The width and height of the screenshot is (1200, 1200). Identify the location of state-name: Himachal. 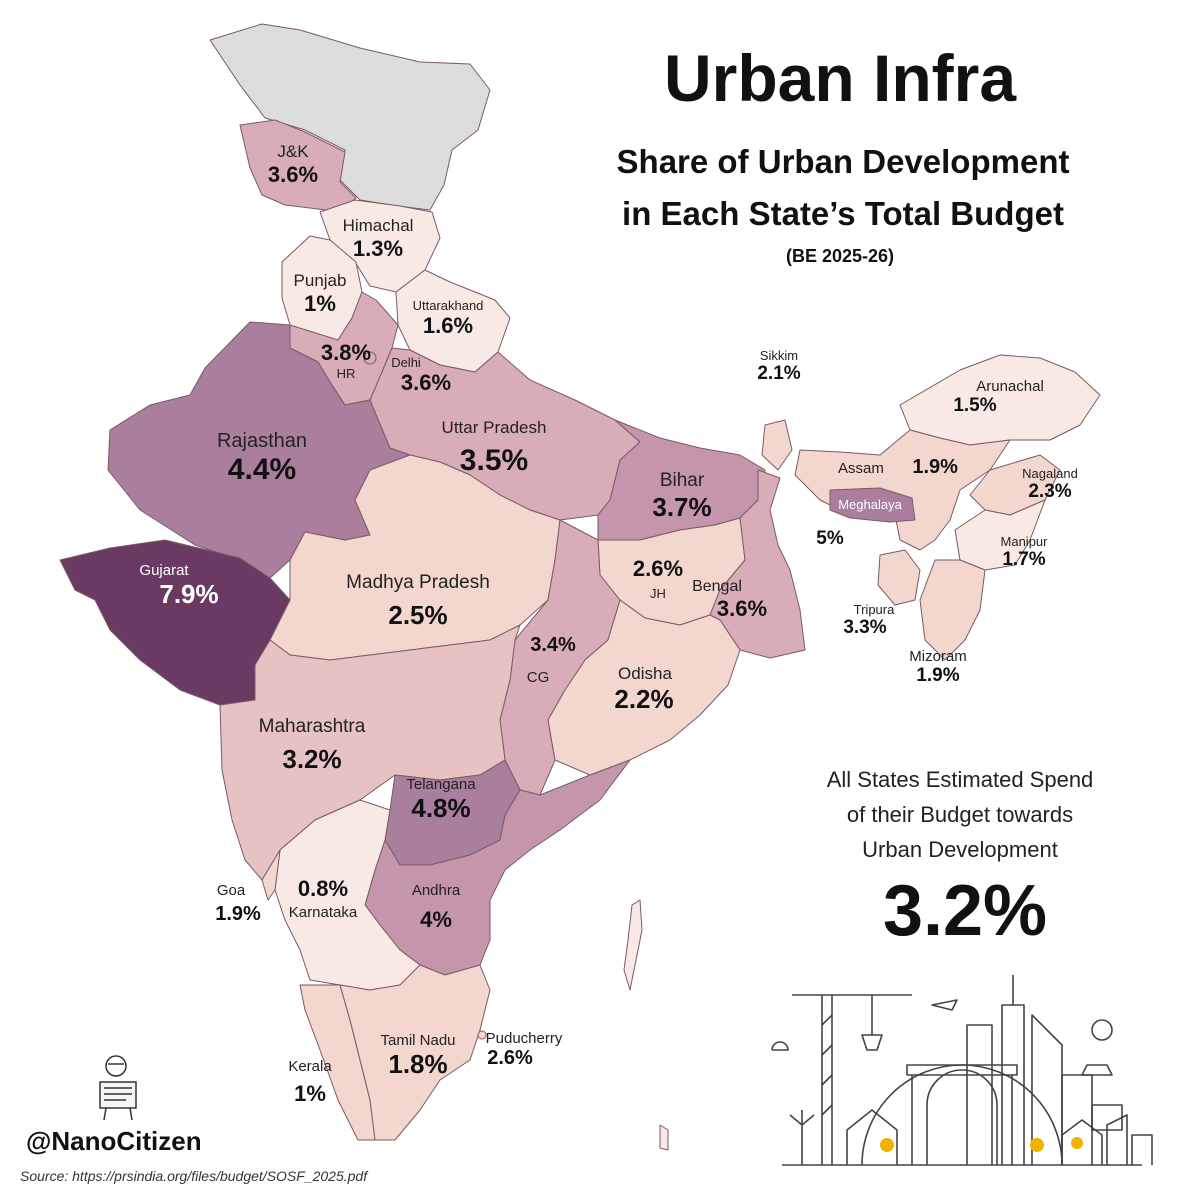
(378, 225).